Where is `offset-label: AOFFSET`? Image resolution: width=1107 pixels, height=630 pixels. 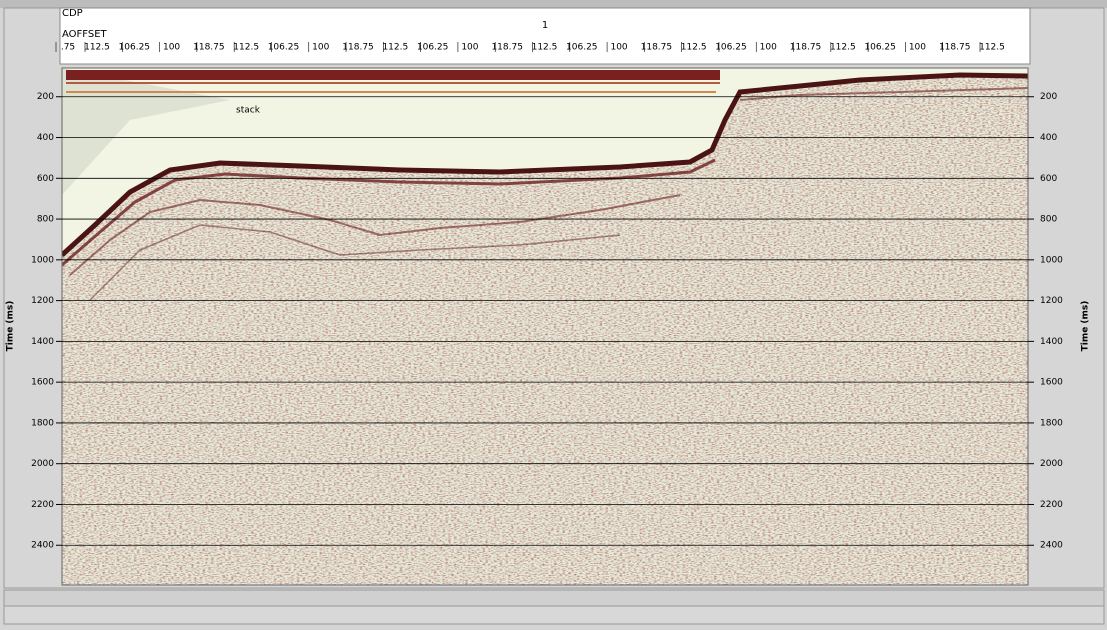 offset-label: AOFFSET is located at coordinates (85, 34).